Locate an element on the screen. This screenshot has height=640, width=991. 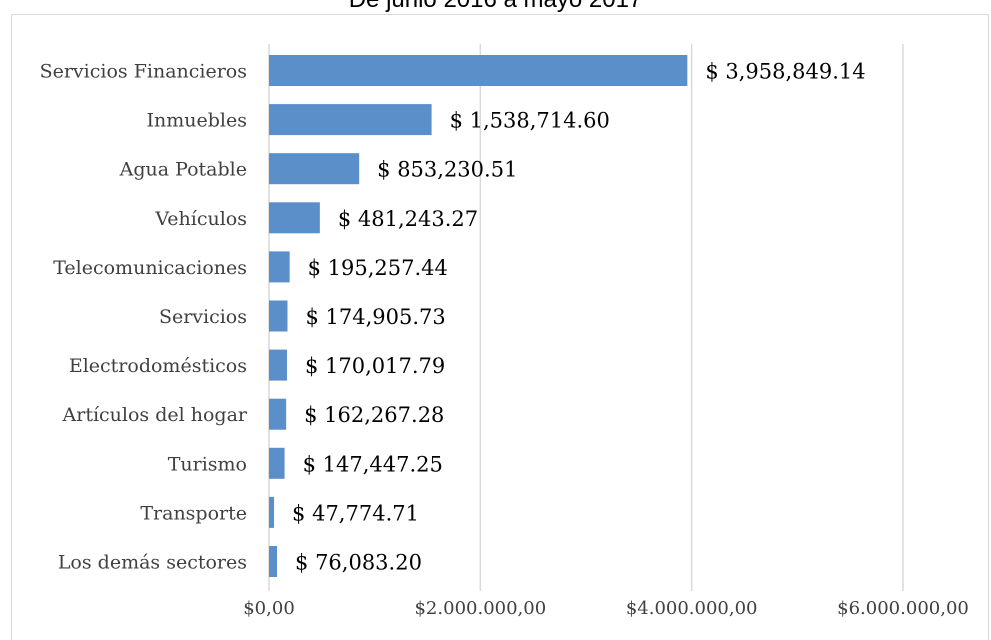
x-tick-label: $6.000.000,00 is located at coordinates (903, 608).